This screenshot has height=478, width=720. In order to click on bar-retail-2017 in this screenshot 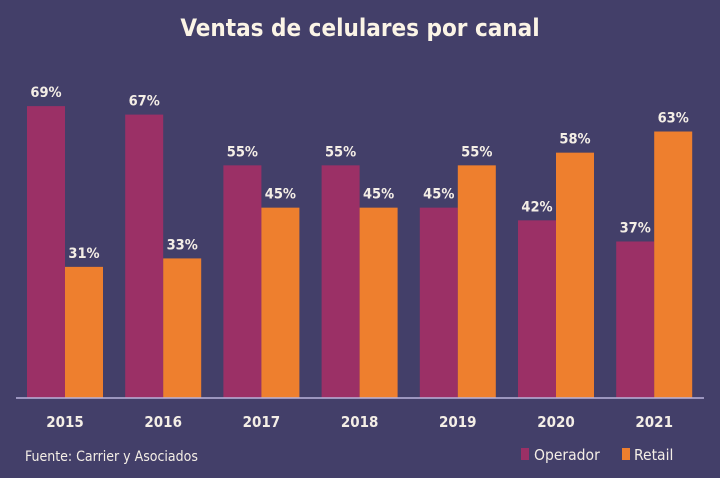, I will do `click(280, 302)`.